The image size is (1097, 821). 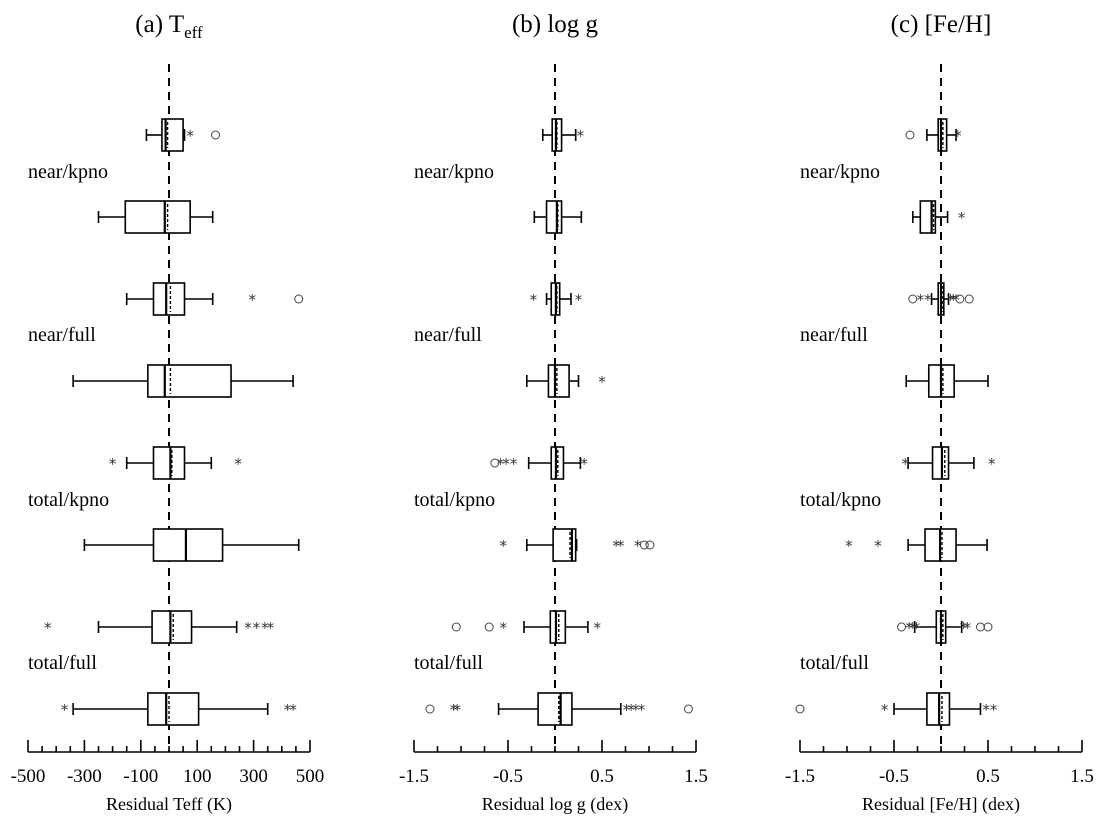 I want to click on tick-label: -300, so click(x=84, y=776).